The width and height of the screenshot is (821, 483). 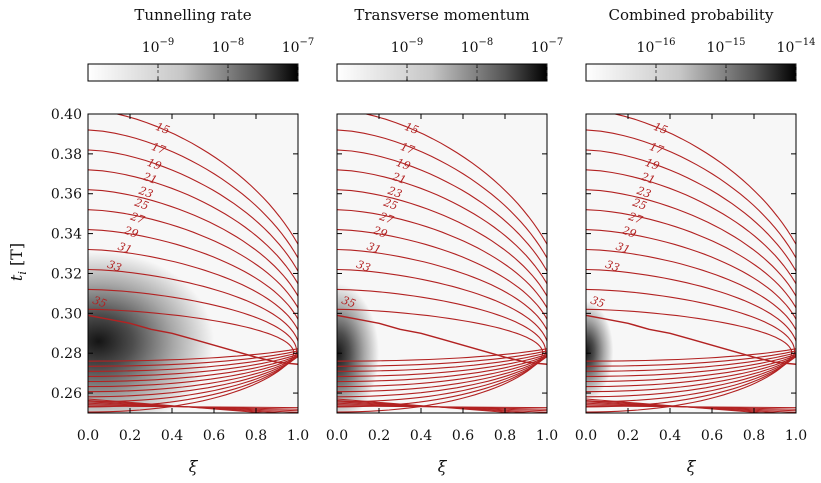 I want to click on y-tick-label: 0.32, so click(x=66, y=274).